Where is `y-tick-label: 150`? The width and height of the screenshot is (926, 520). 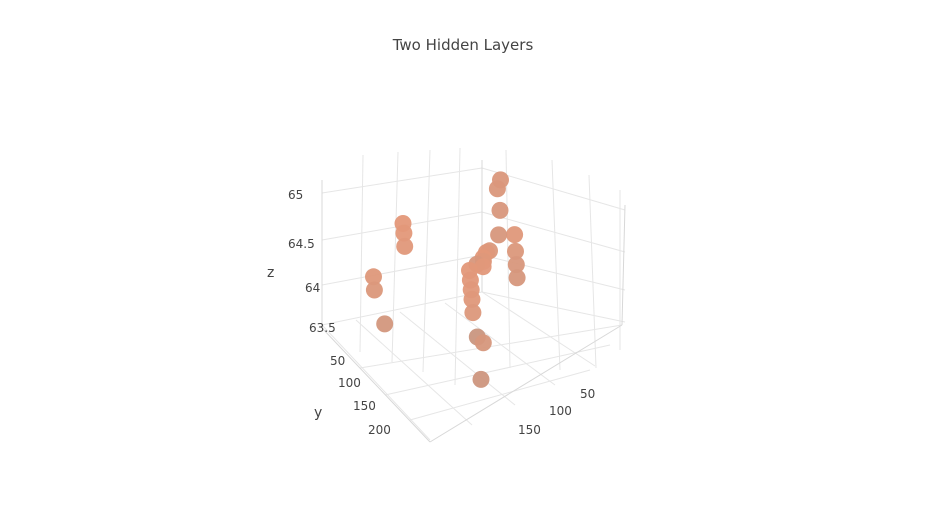 y-tick-label: 150 is located at coordinates (364, 406).